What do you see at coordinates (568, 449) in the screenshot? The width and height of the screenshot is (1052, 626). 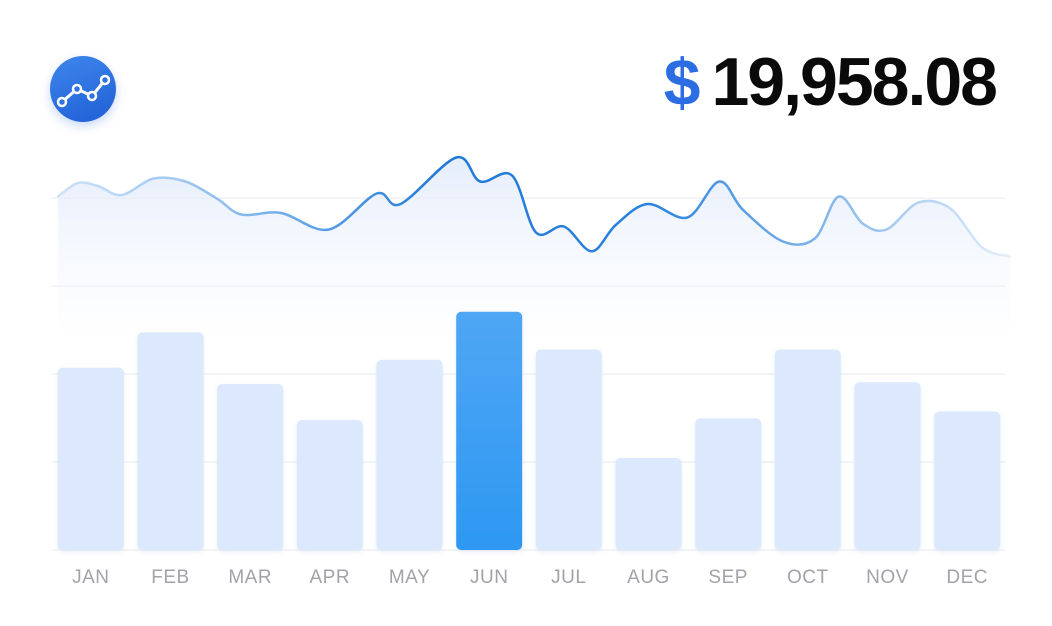 I see `bar-jul` at bounding box center [568, 449].